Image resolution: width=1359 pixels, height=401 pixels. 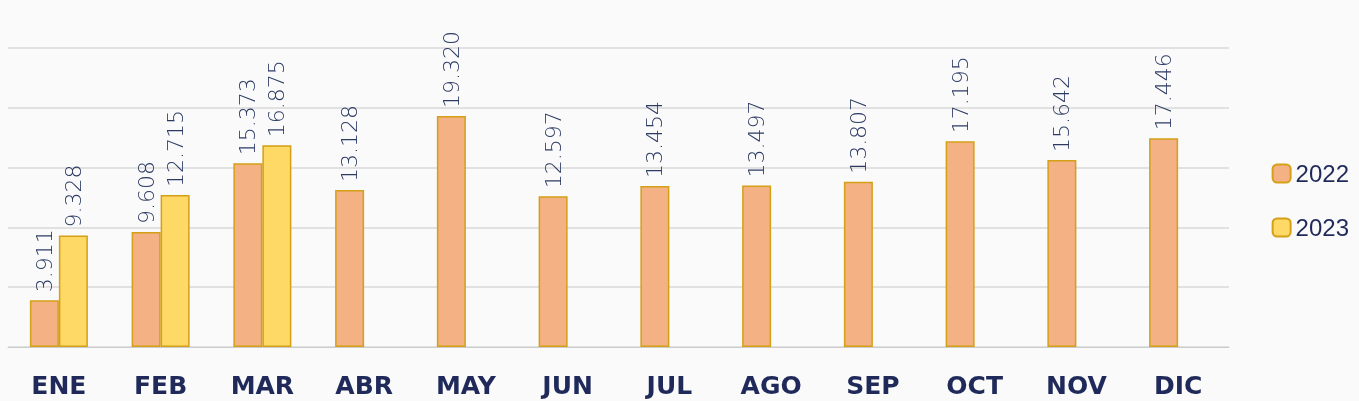 I want to click on data-label: 15.642, so click(x=1062, y=113).